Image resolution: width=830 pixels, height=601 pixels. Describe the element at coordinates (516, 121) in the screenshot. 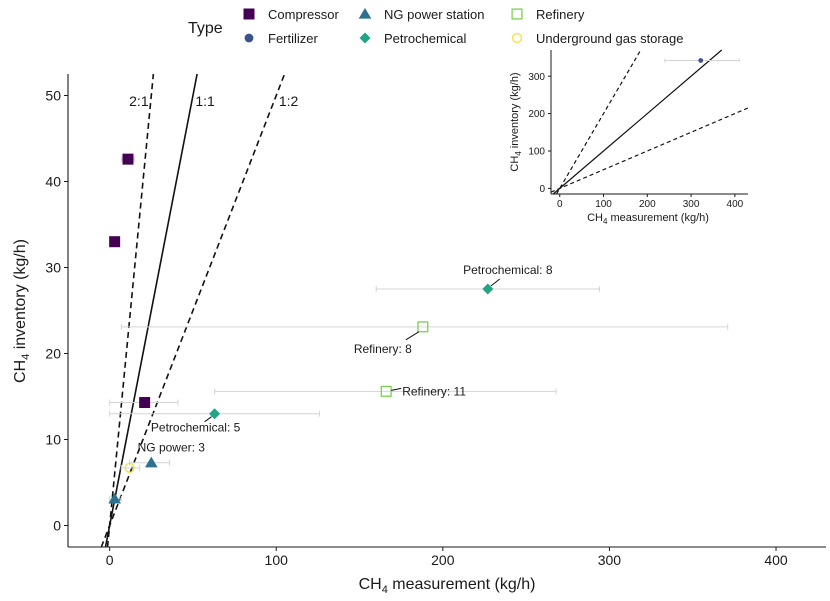

I see `inset-y-axis-title: CH4 inventory (kg/h)` at that location.